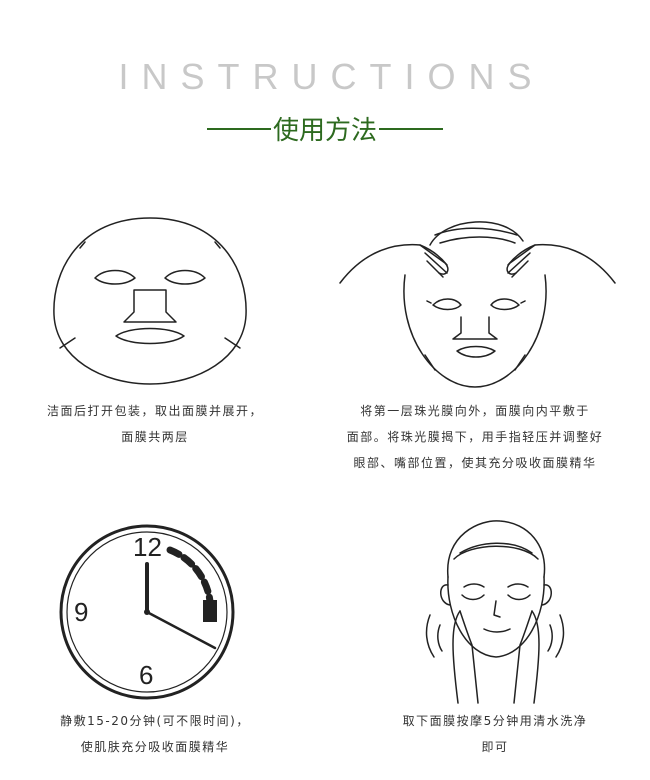 This screenshot has width=650, height=780. What do you see at coordinates (495, 747) in the screenshot?
I see `step-4-line-2: 即可` at bounding box center [495, 747].